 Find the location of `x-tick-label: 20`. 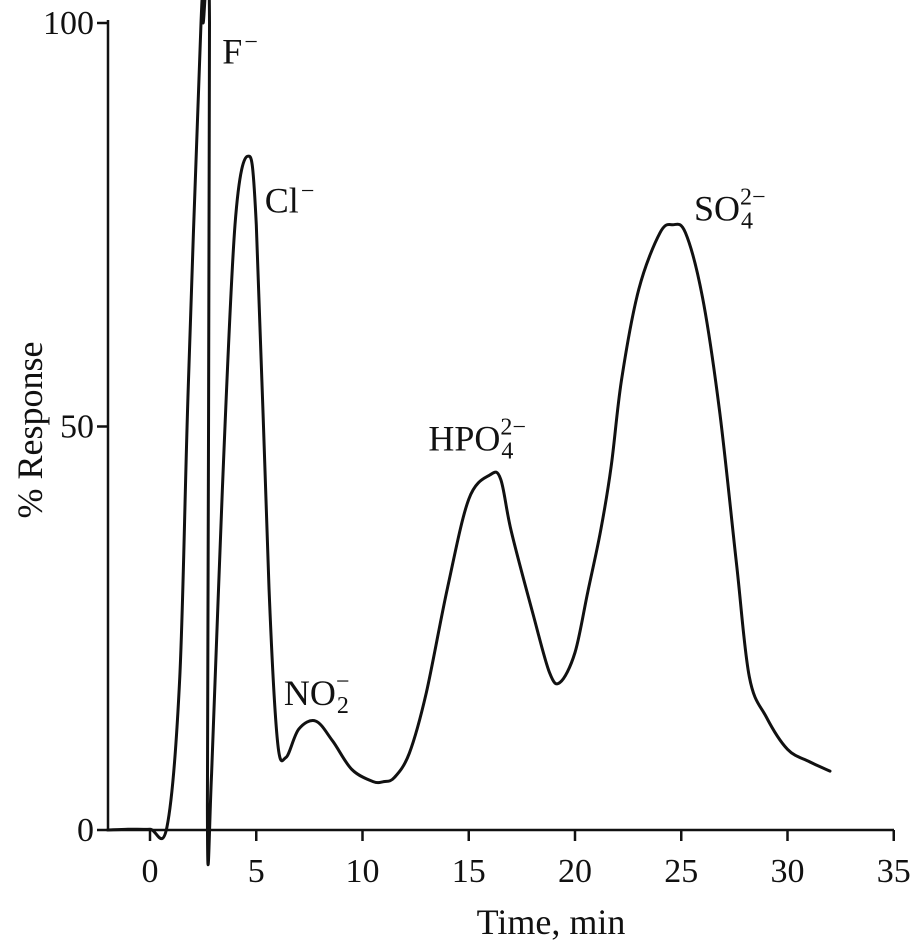

x-tick-label: 20 is located at coordinates (575, 871).